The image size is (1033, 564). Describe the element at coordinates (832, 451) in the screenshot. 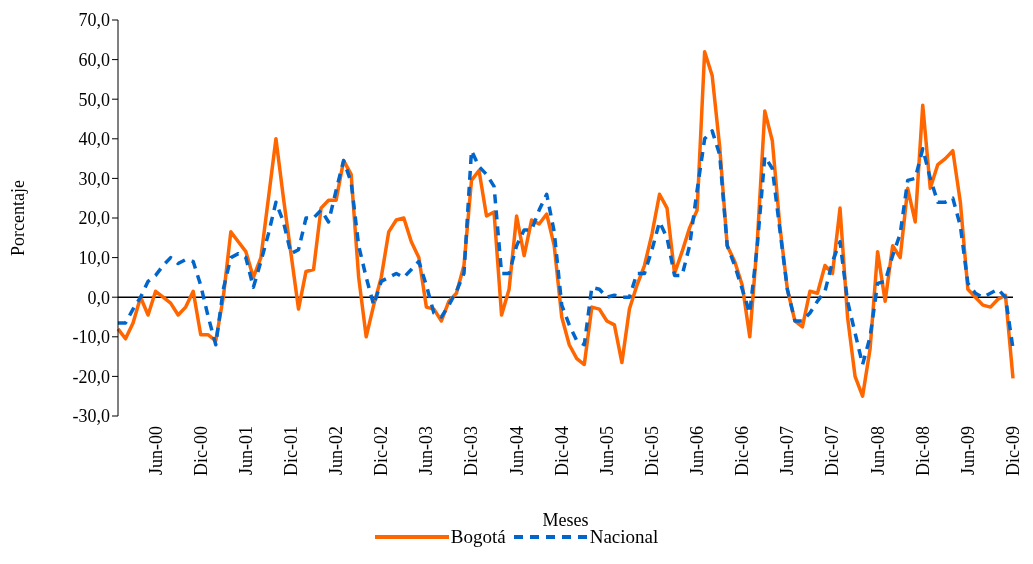

I see `x-tick-label: Dic-07` at that location.